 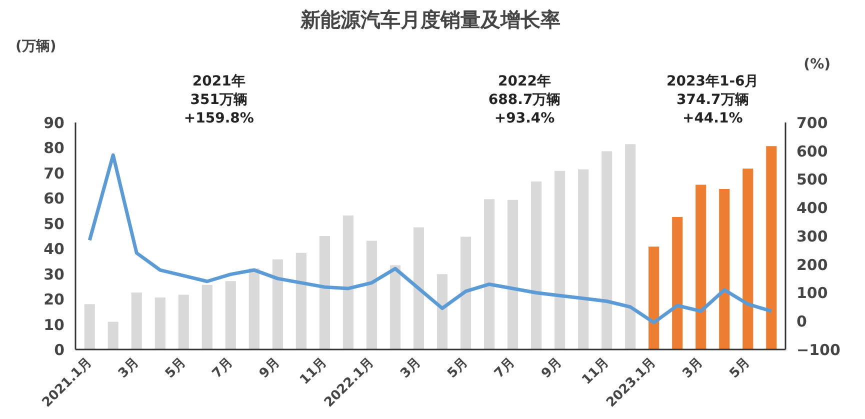 I want to click on y-tick-label: 0, so click(x=59, y=350).